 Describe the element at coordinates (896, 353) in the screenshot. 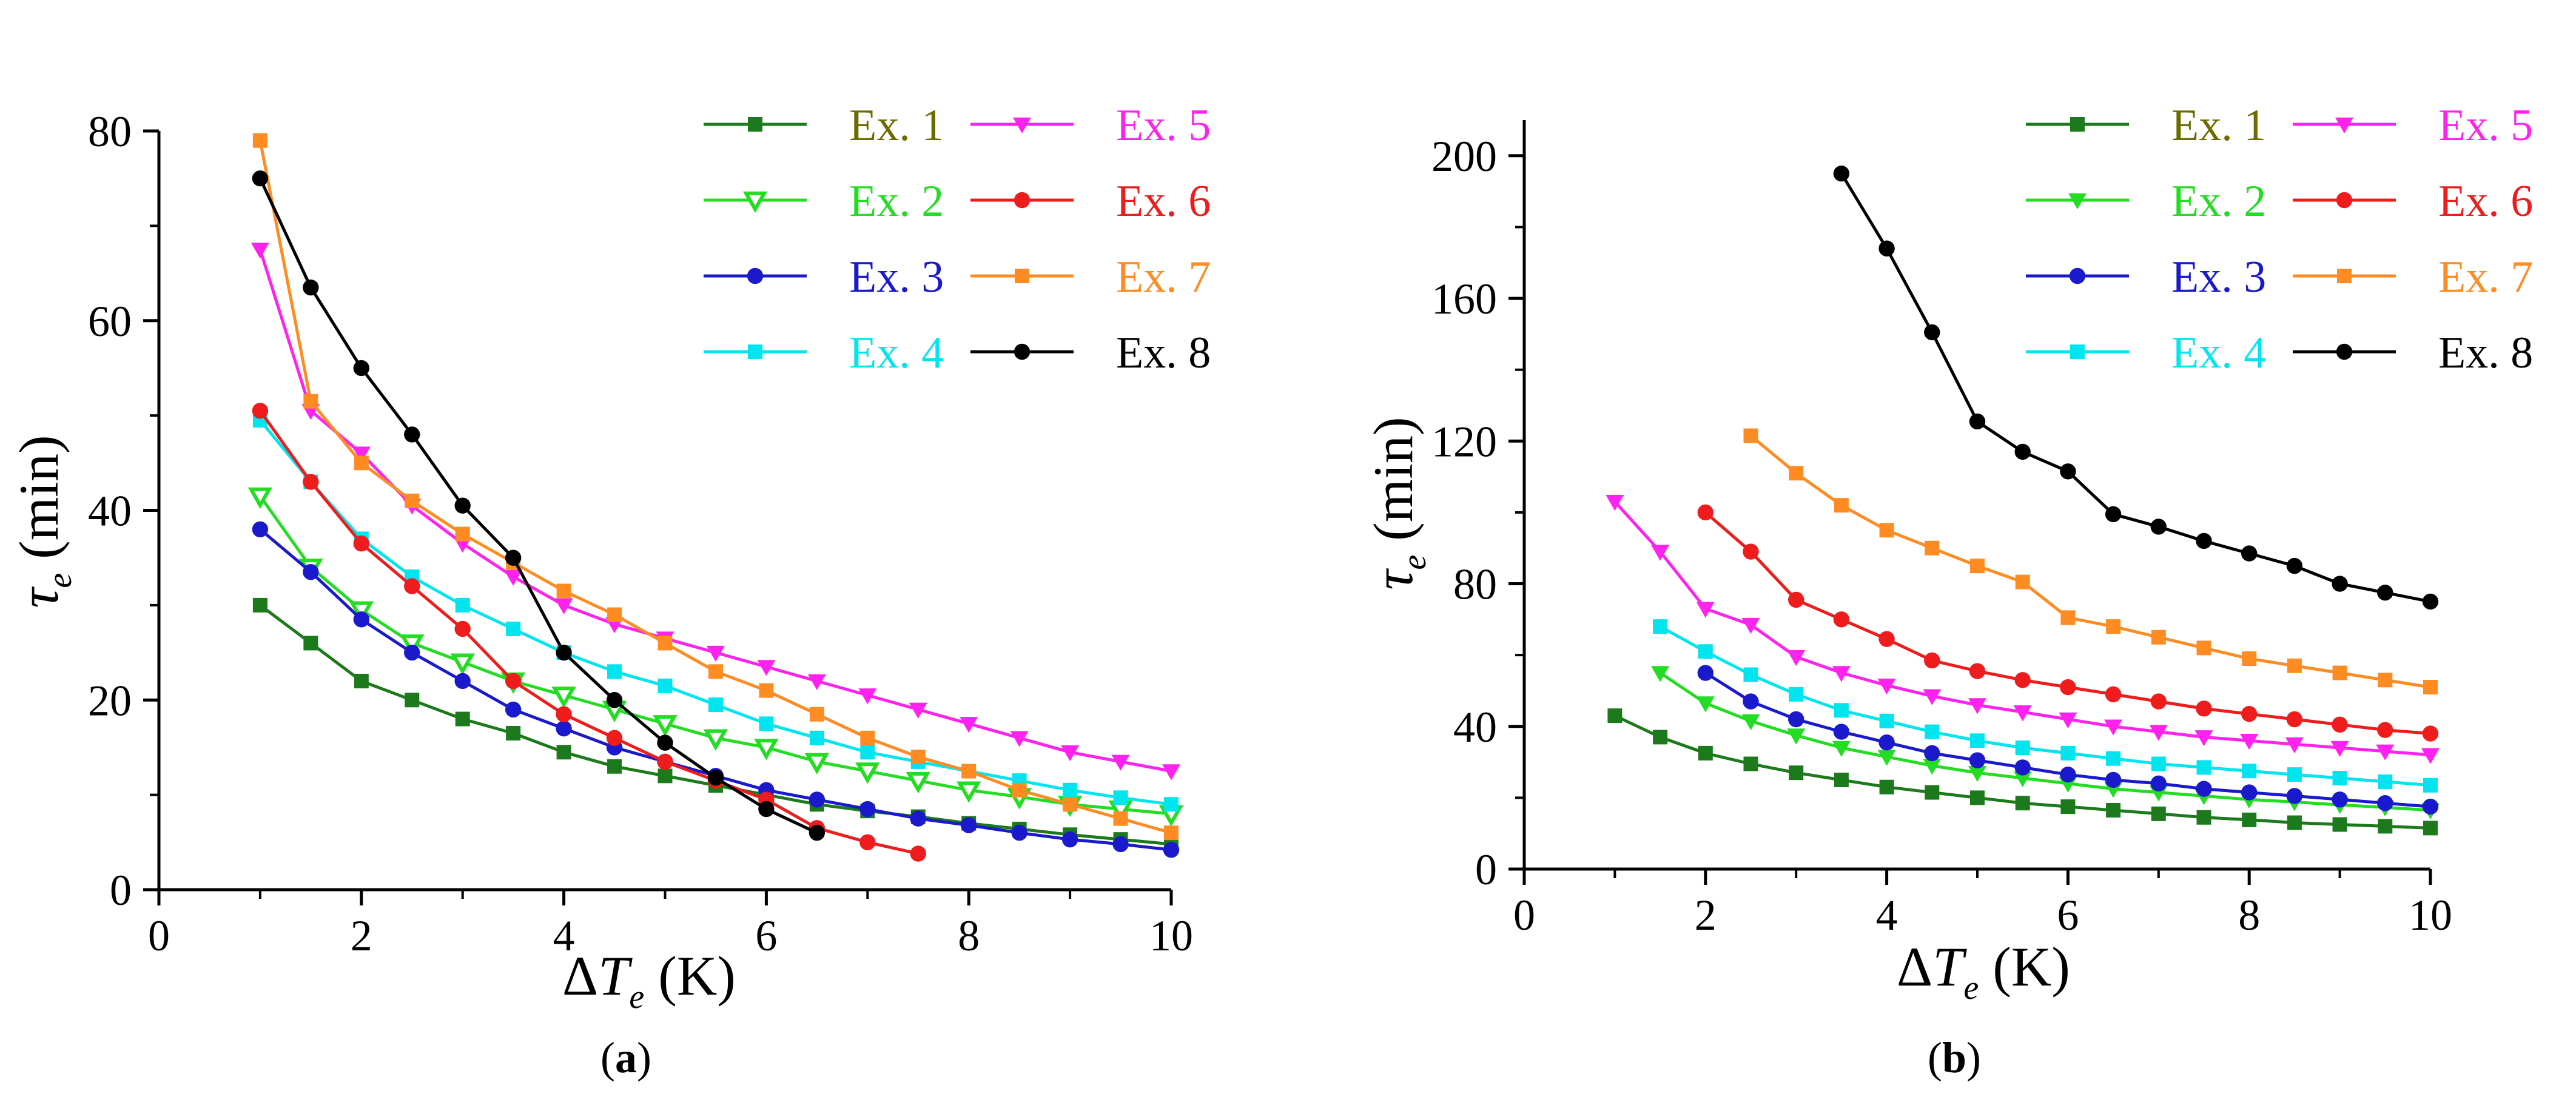

I see `a-legend-label: Ex. 4` at that location.